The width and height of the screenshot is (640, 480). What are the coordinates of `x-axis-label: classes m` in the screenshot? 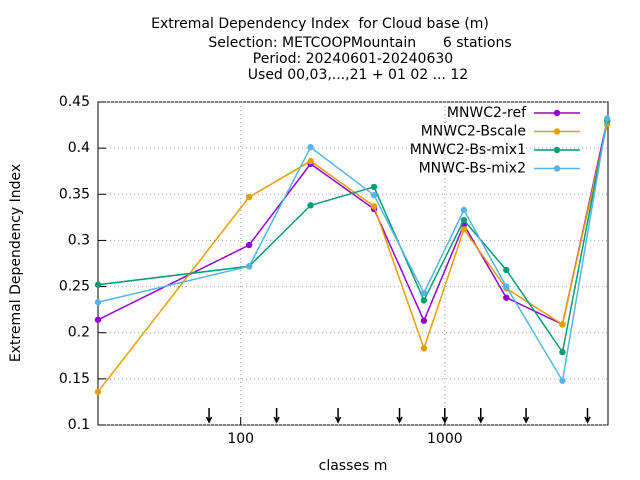 It's located at (353, 466).